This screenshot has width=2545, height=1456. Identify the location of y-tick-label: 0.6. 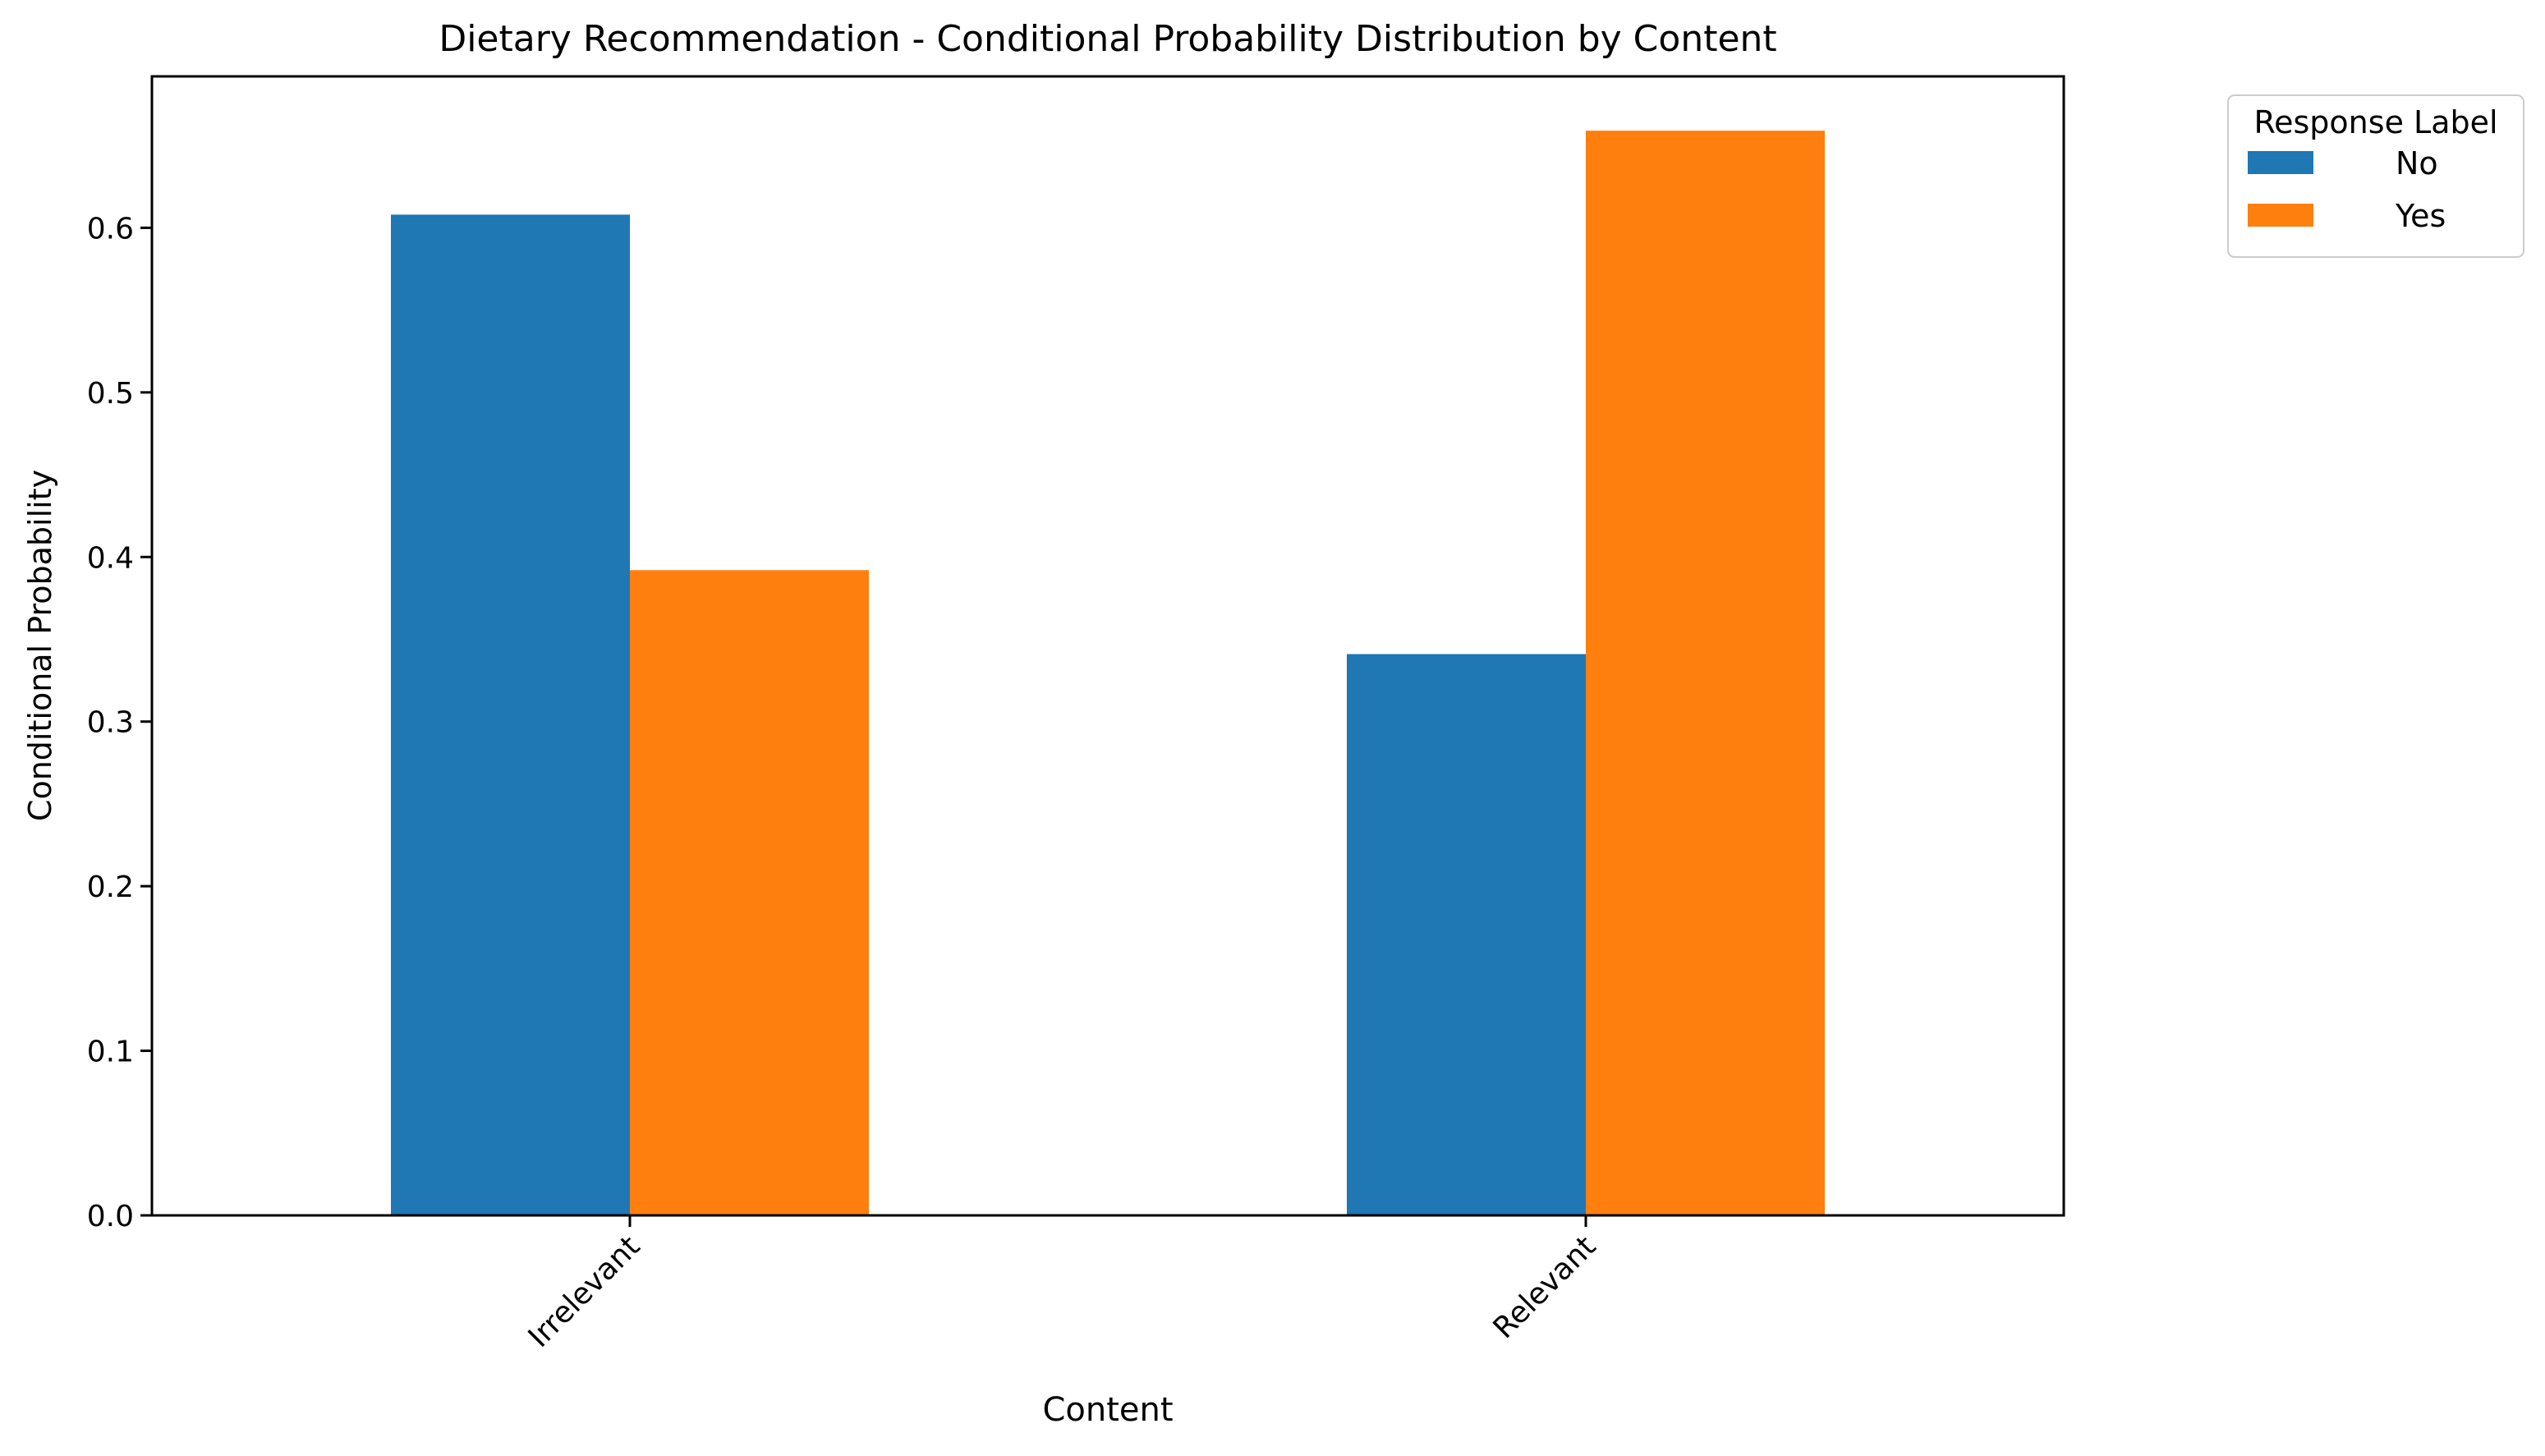
(110, 229).